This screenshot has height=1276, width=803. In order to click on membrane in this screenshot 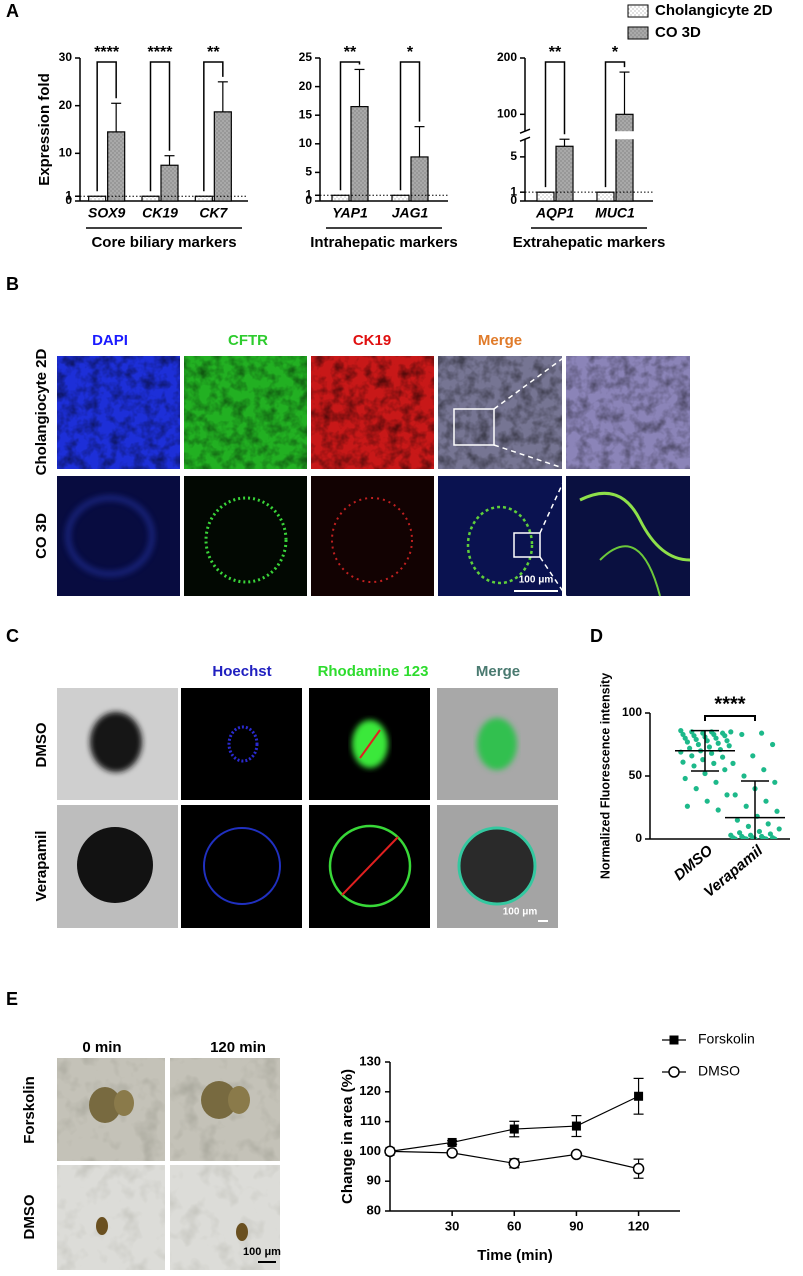, I will do `click(635, 526)`.